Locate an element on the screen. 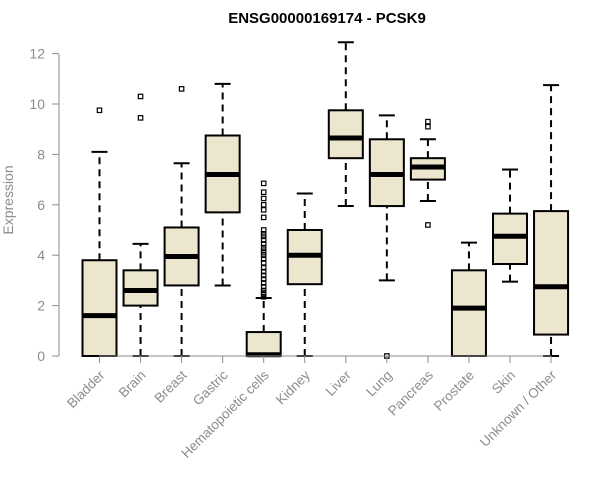 The image size is (600, 500). y-tick-label: 10 is located at coordinates (37, 104).